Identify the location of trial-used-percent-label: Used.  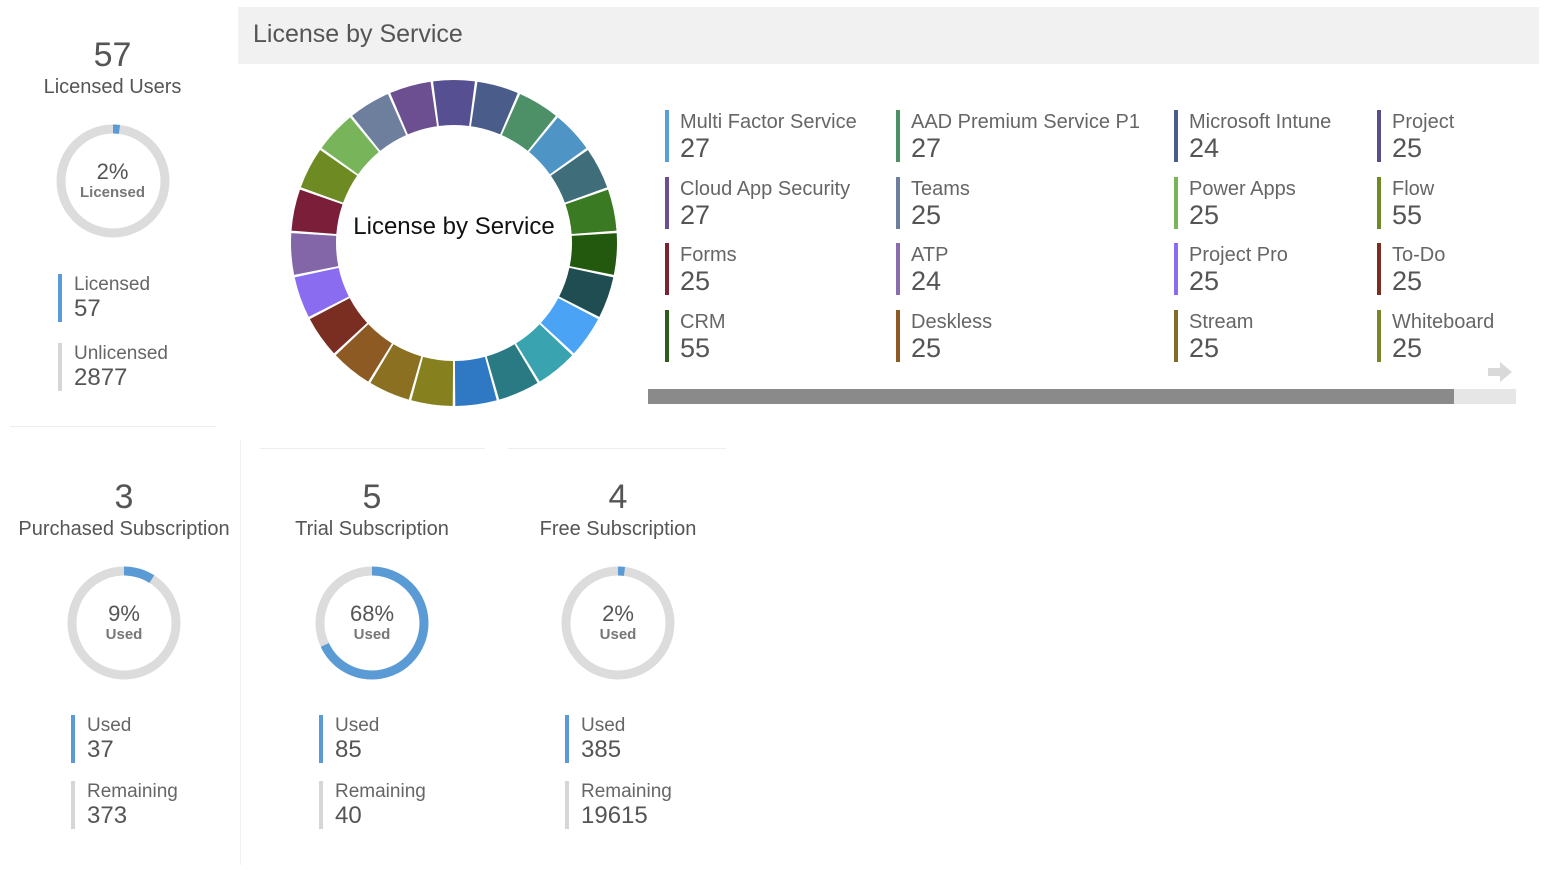
(372, 634).